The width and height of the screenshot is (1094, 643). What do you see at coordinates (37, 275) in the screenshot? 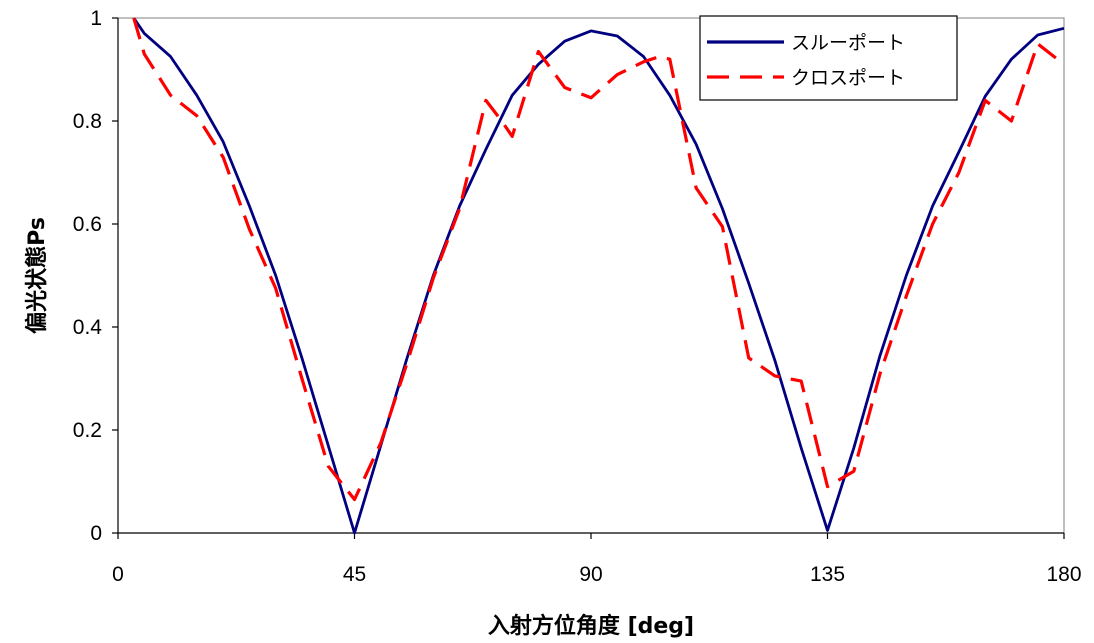
I see `y-axis-title: 偏光状態Ps` at bounding box center [37, 275].